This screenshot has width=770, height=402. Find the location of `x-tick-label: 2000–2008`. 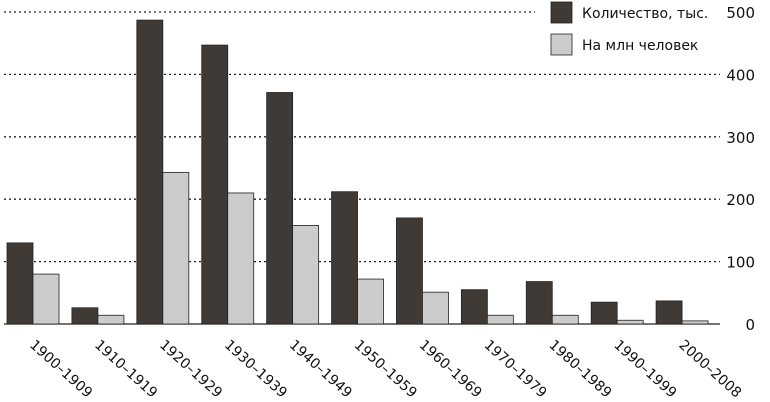

x-tick-label: 2000–2008 is located at coordinates (709, 369).